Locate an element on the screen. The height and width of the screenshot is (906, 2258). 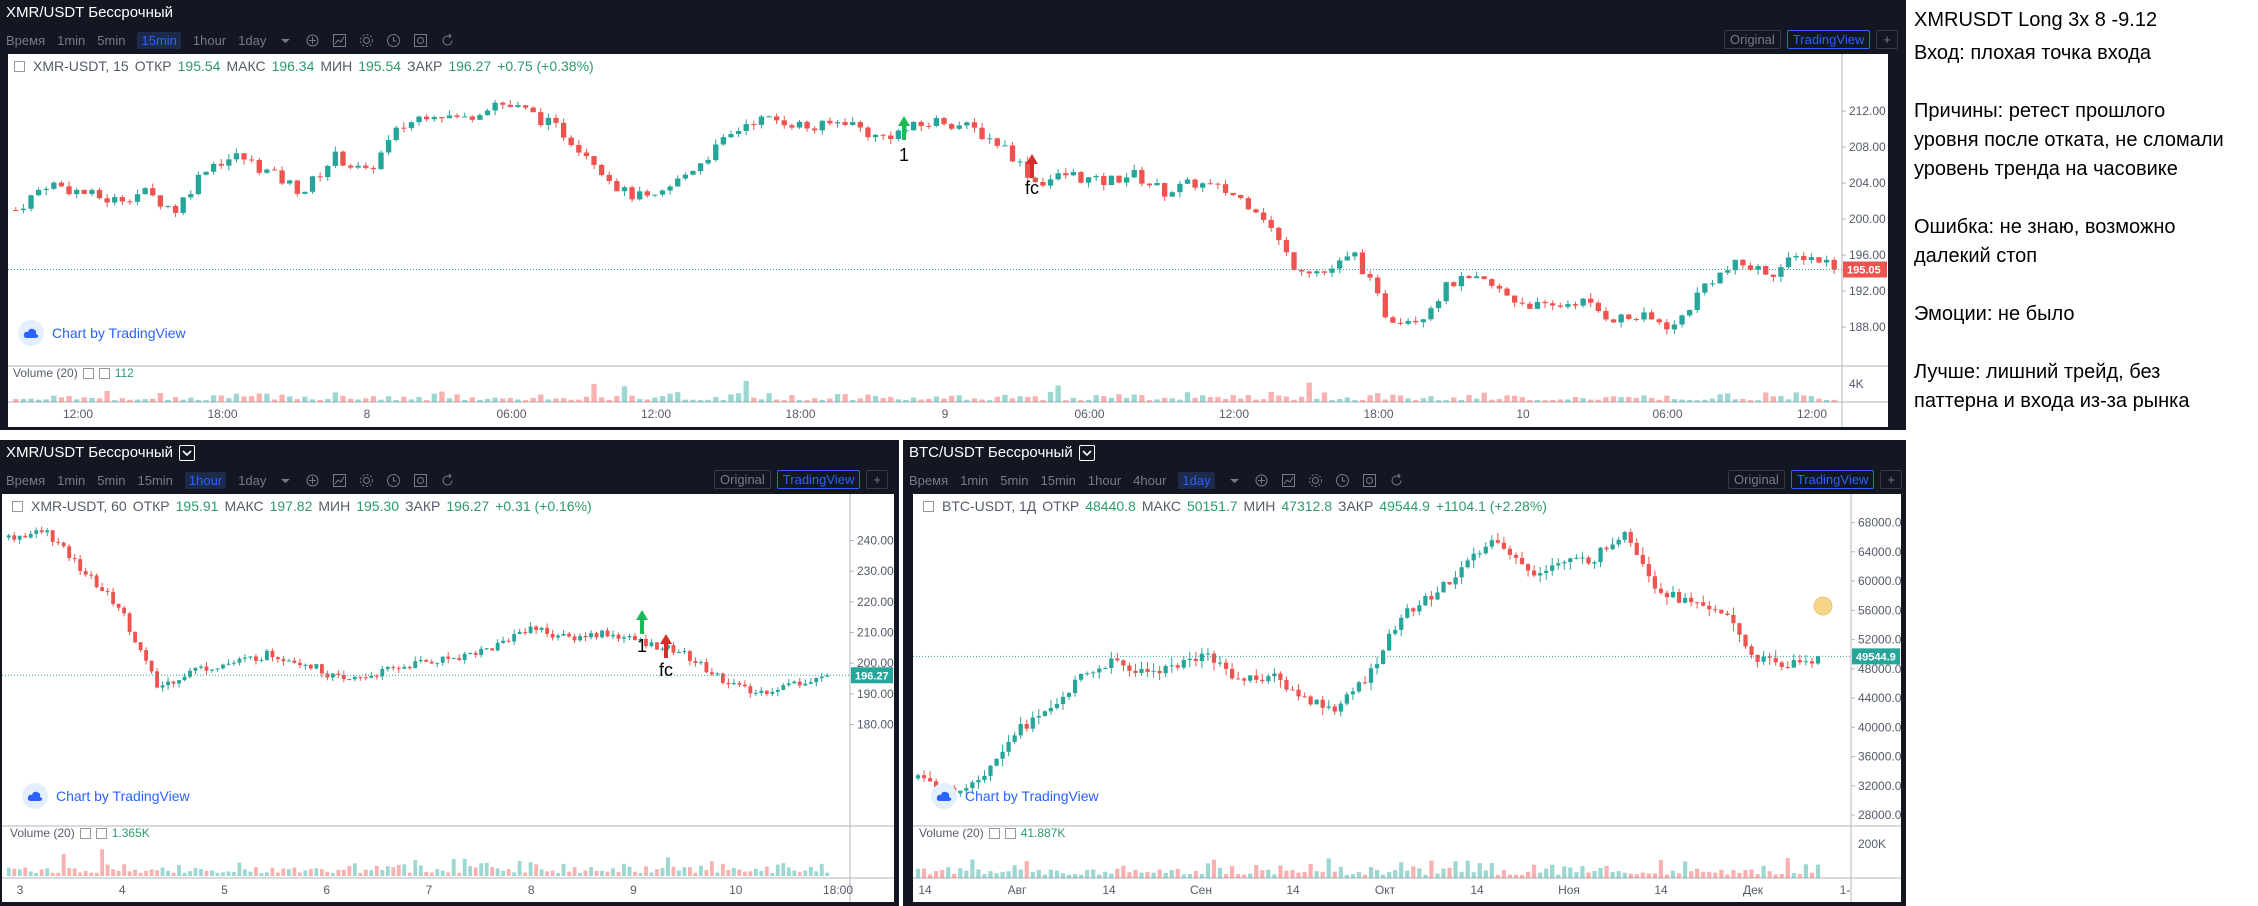
high-value: 196.34 is located at coordinates (293, 66).